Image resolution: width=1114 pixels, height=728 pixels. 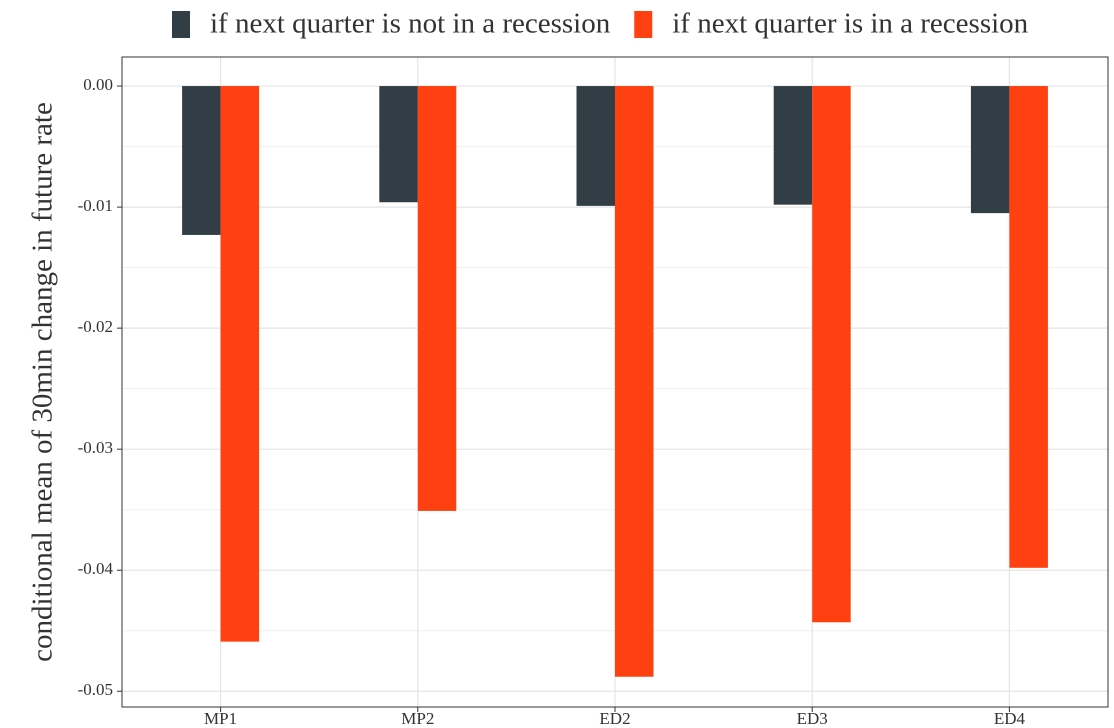 What do you see at coordinates (410, 24) in the screenshot?
I see `legend-label: if next quarter is not in a recession` at bounding box center [410, 24].